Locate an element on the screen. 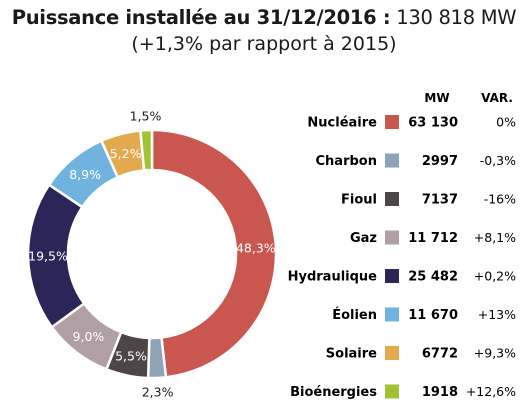 The width and height of the screenshot is (528, 415). slice-bioenergies is located at coordinates (146, 150).